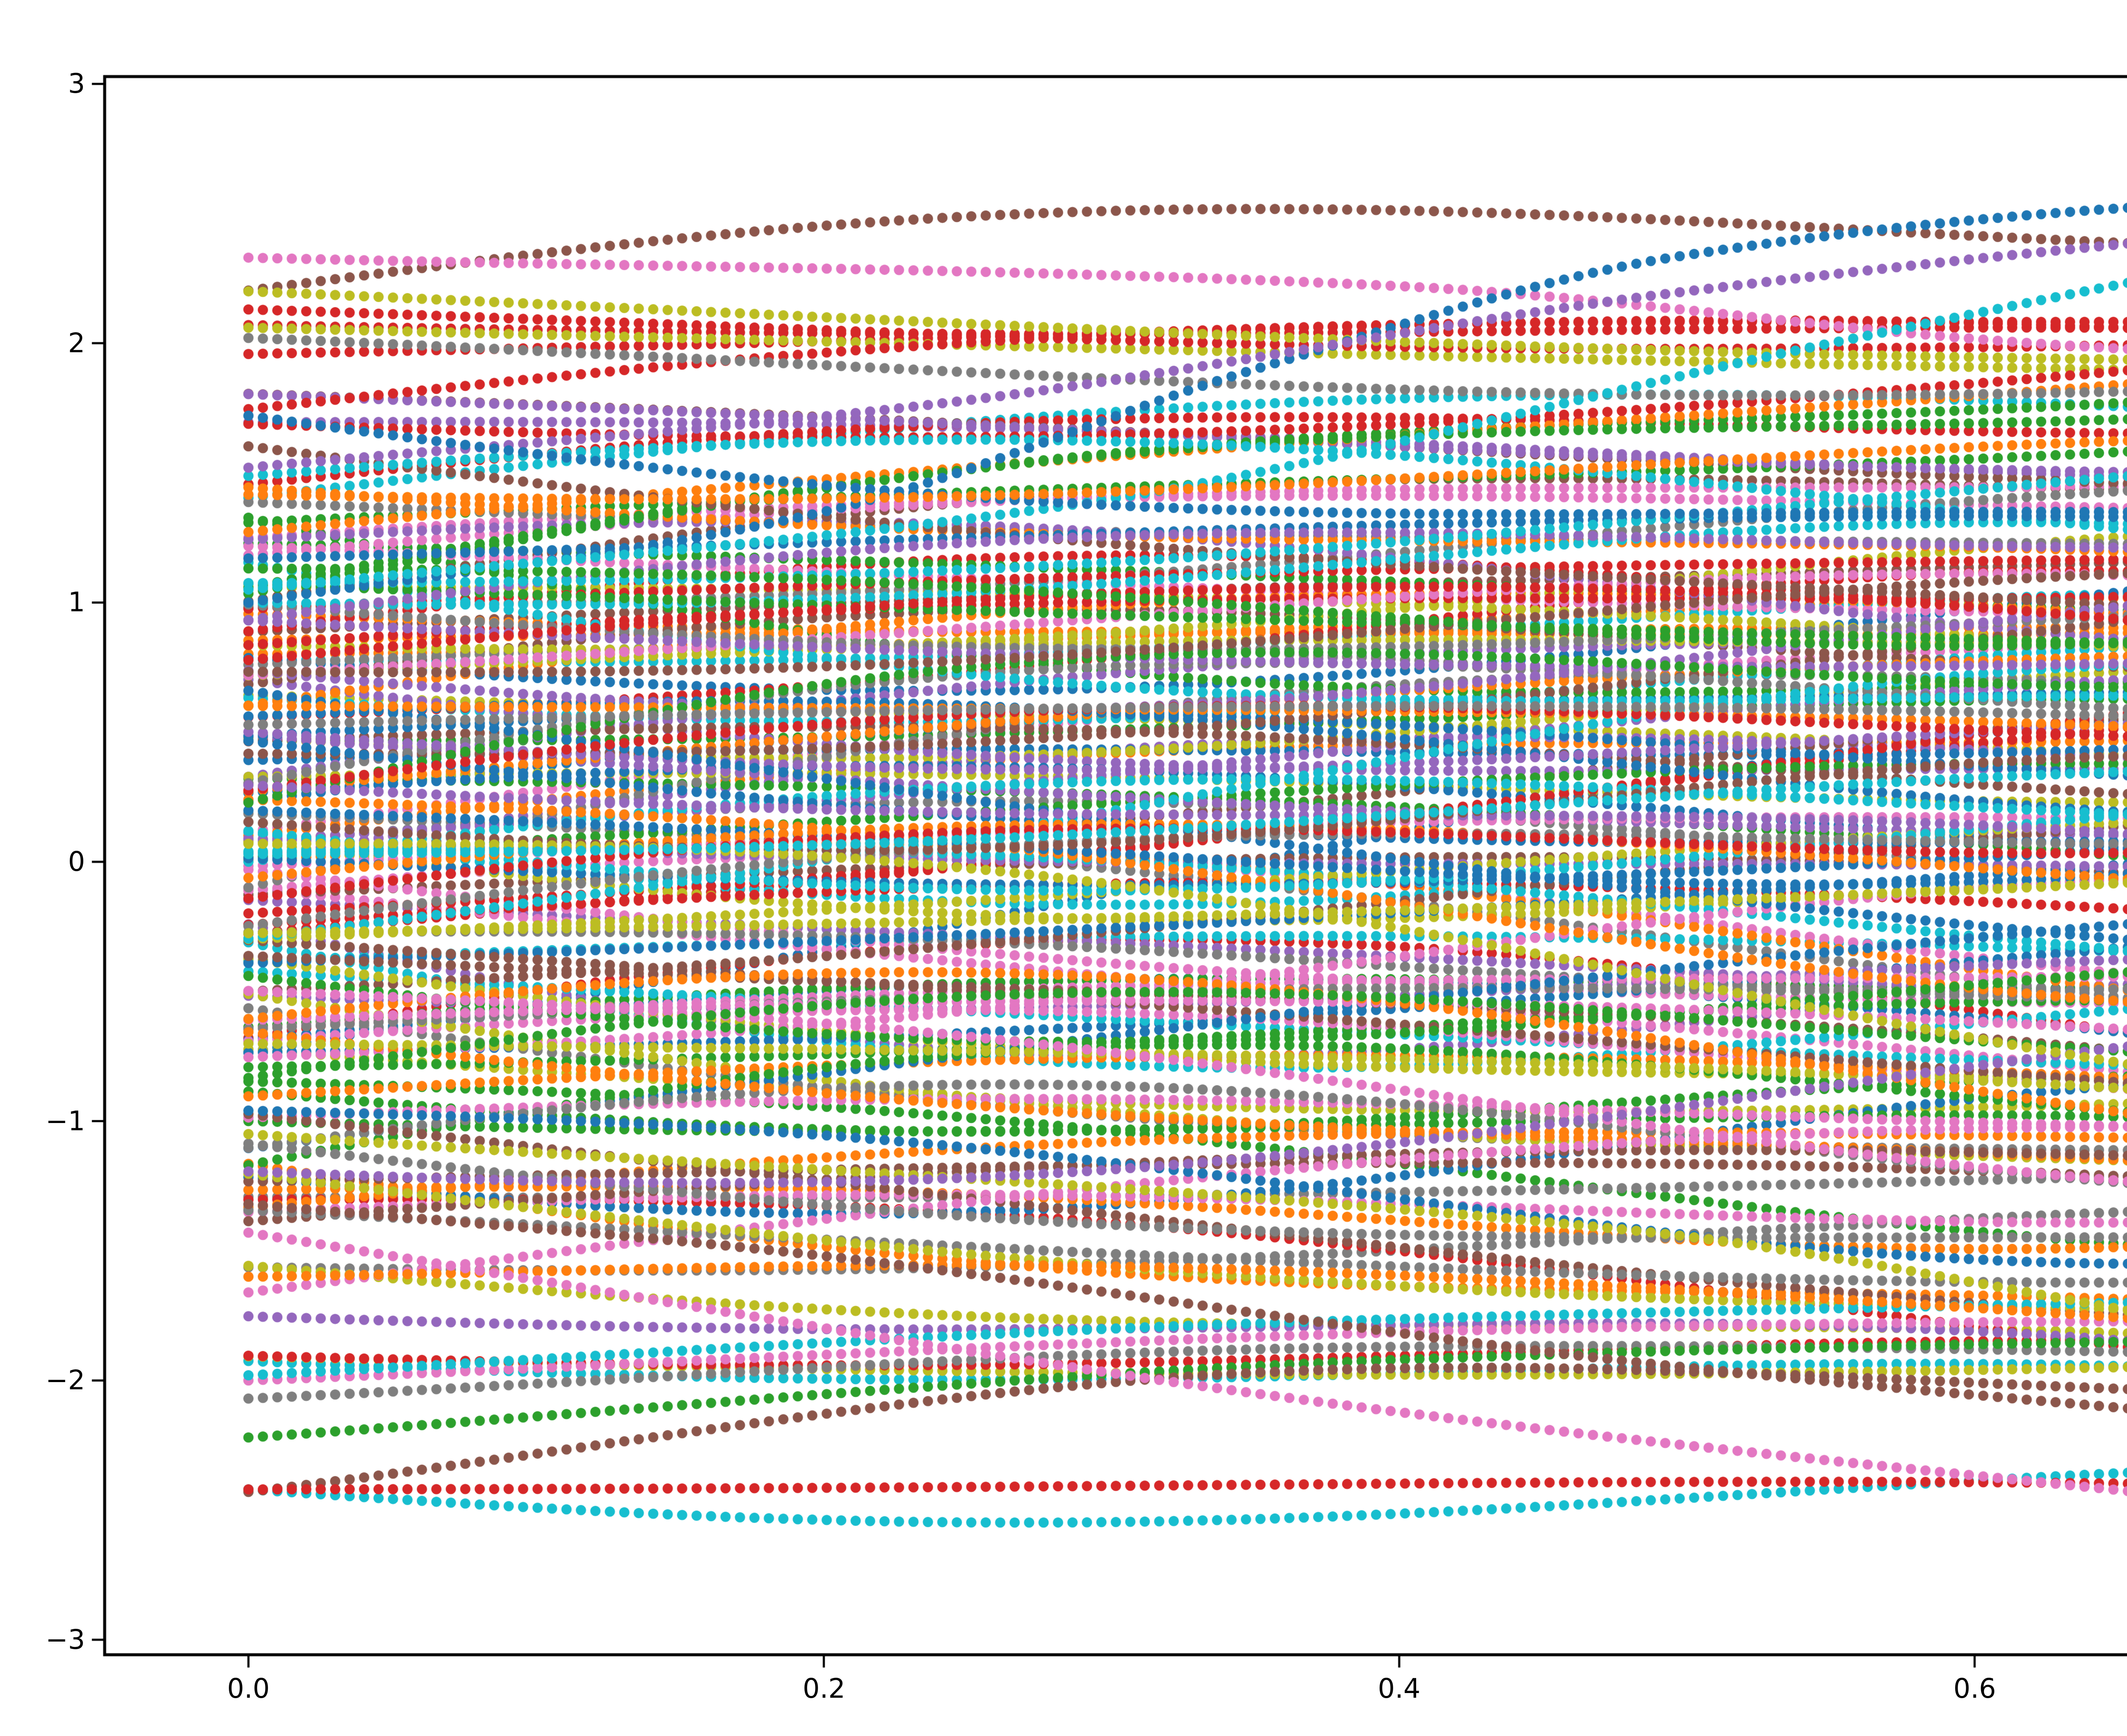 The image size is (2127, 1736). I want to click on y-axis-tick-label: −2, so click(65, 1380).